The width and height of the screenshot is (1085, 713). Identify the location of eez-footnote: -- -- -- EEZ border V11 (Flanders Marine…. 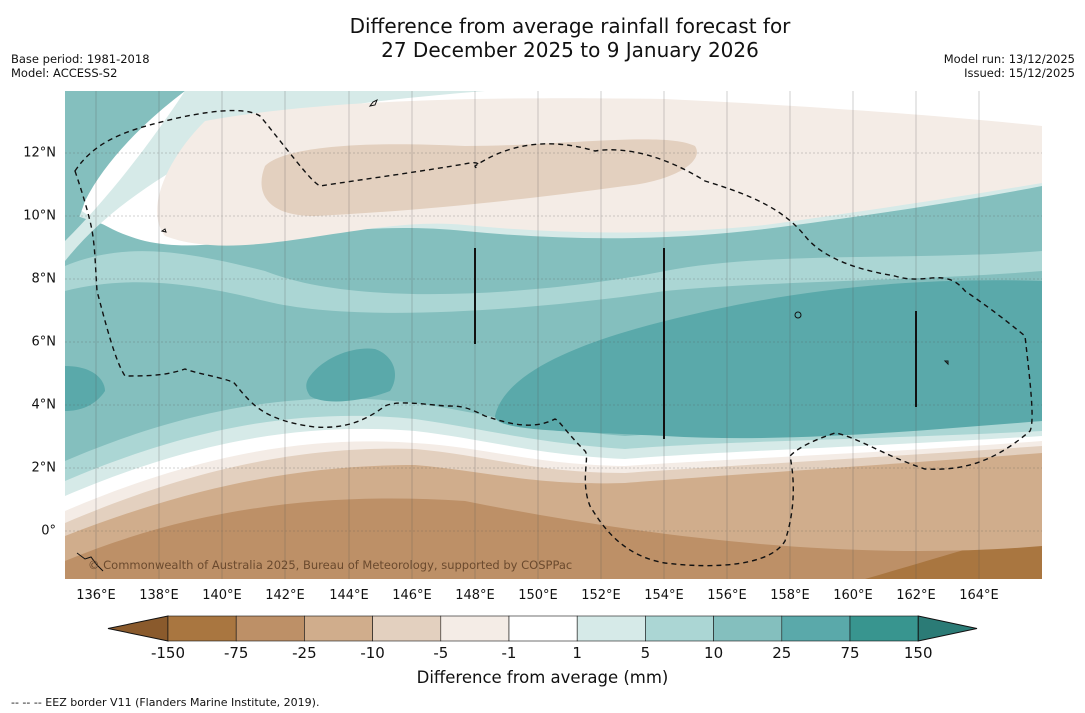
(165, 702).